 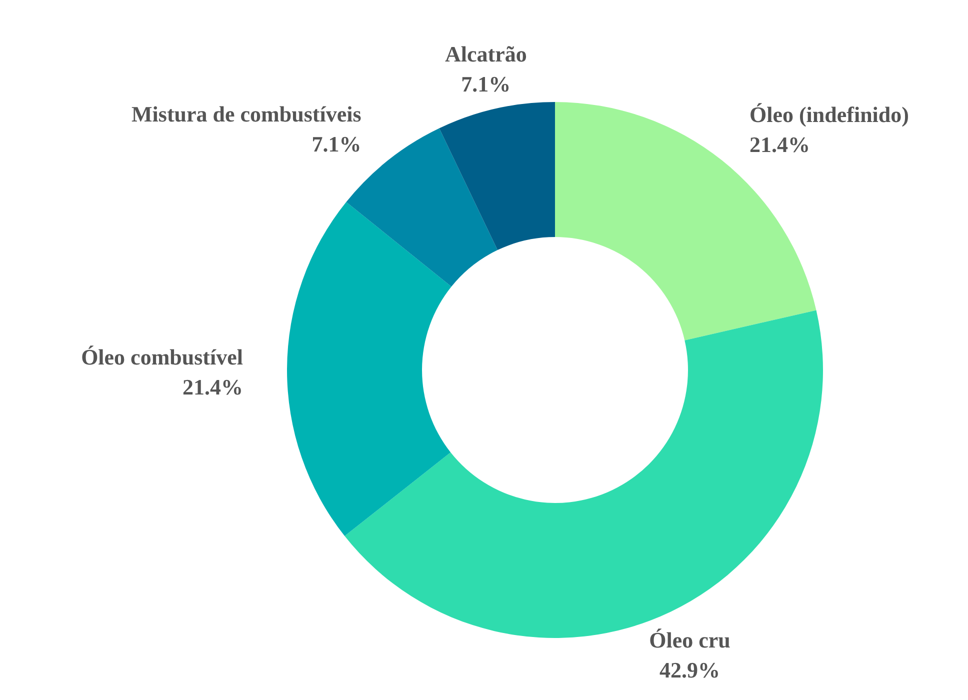 What do you see at coordinates (485, 54) in the screenshot?
I see `slice-label: Alcatrão` at bounding box center [485, 54].